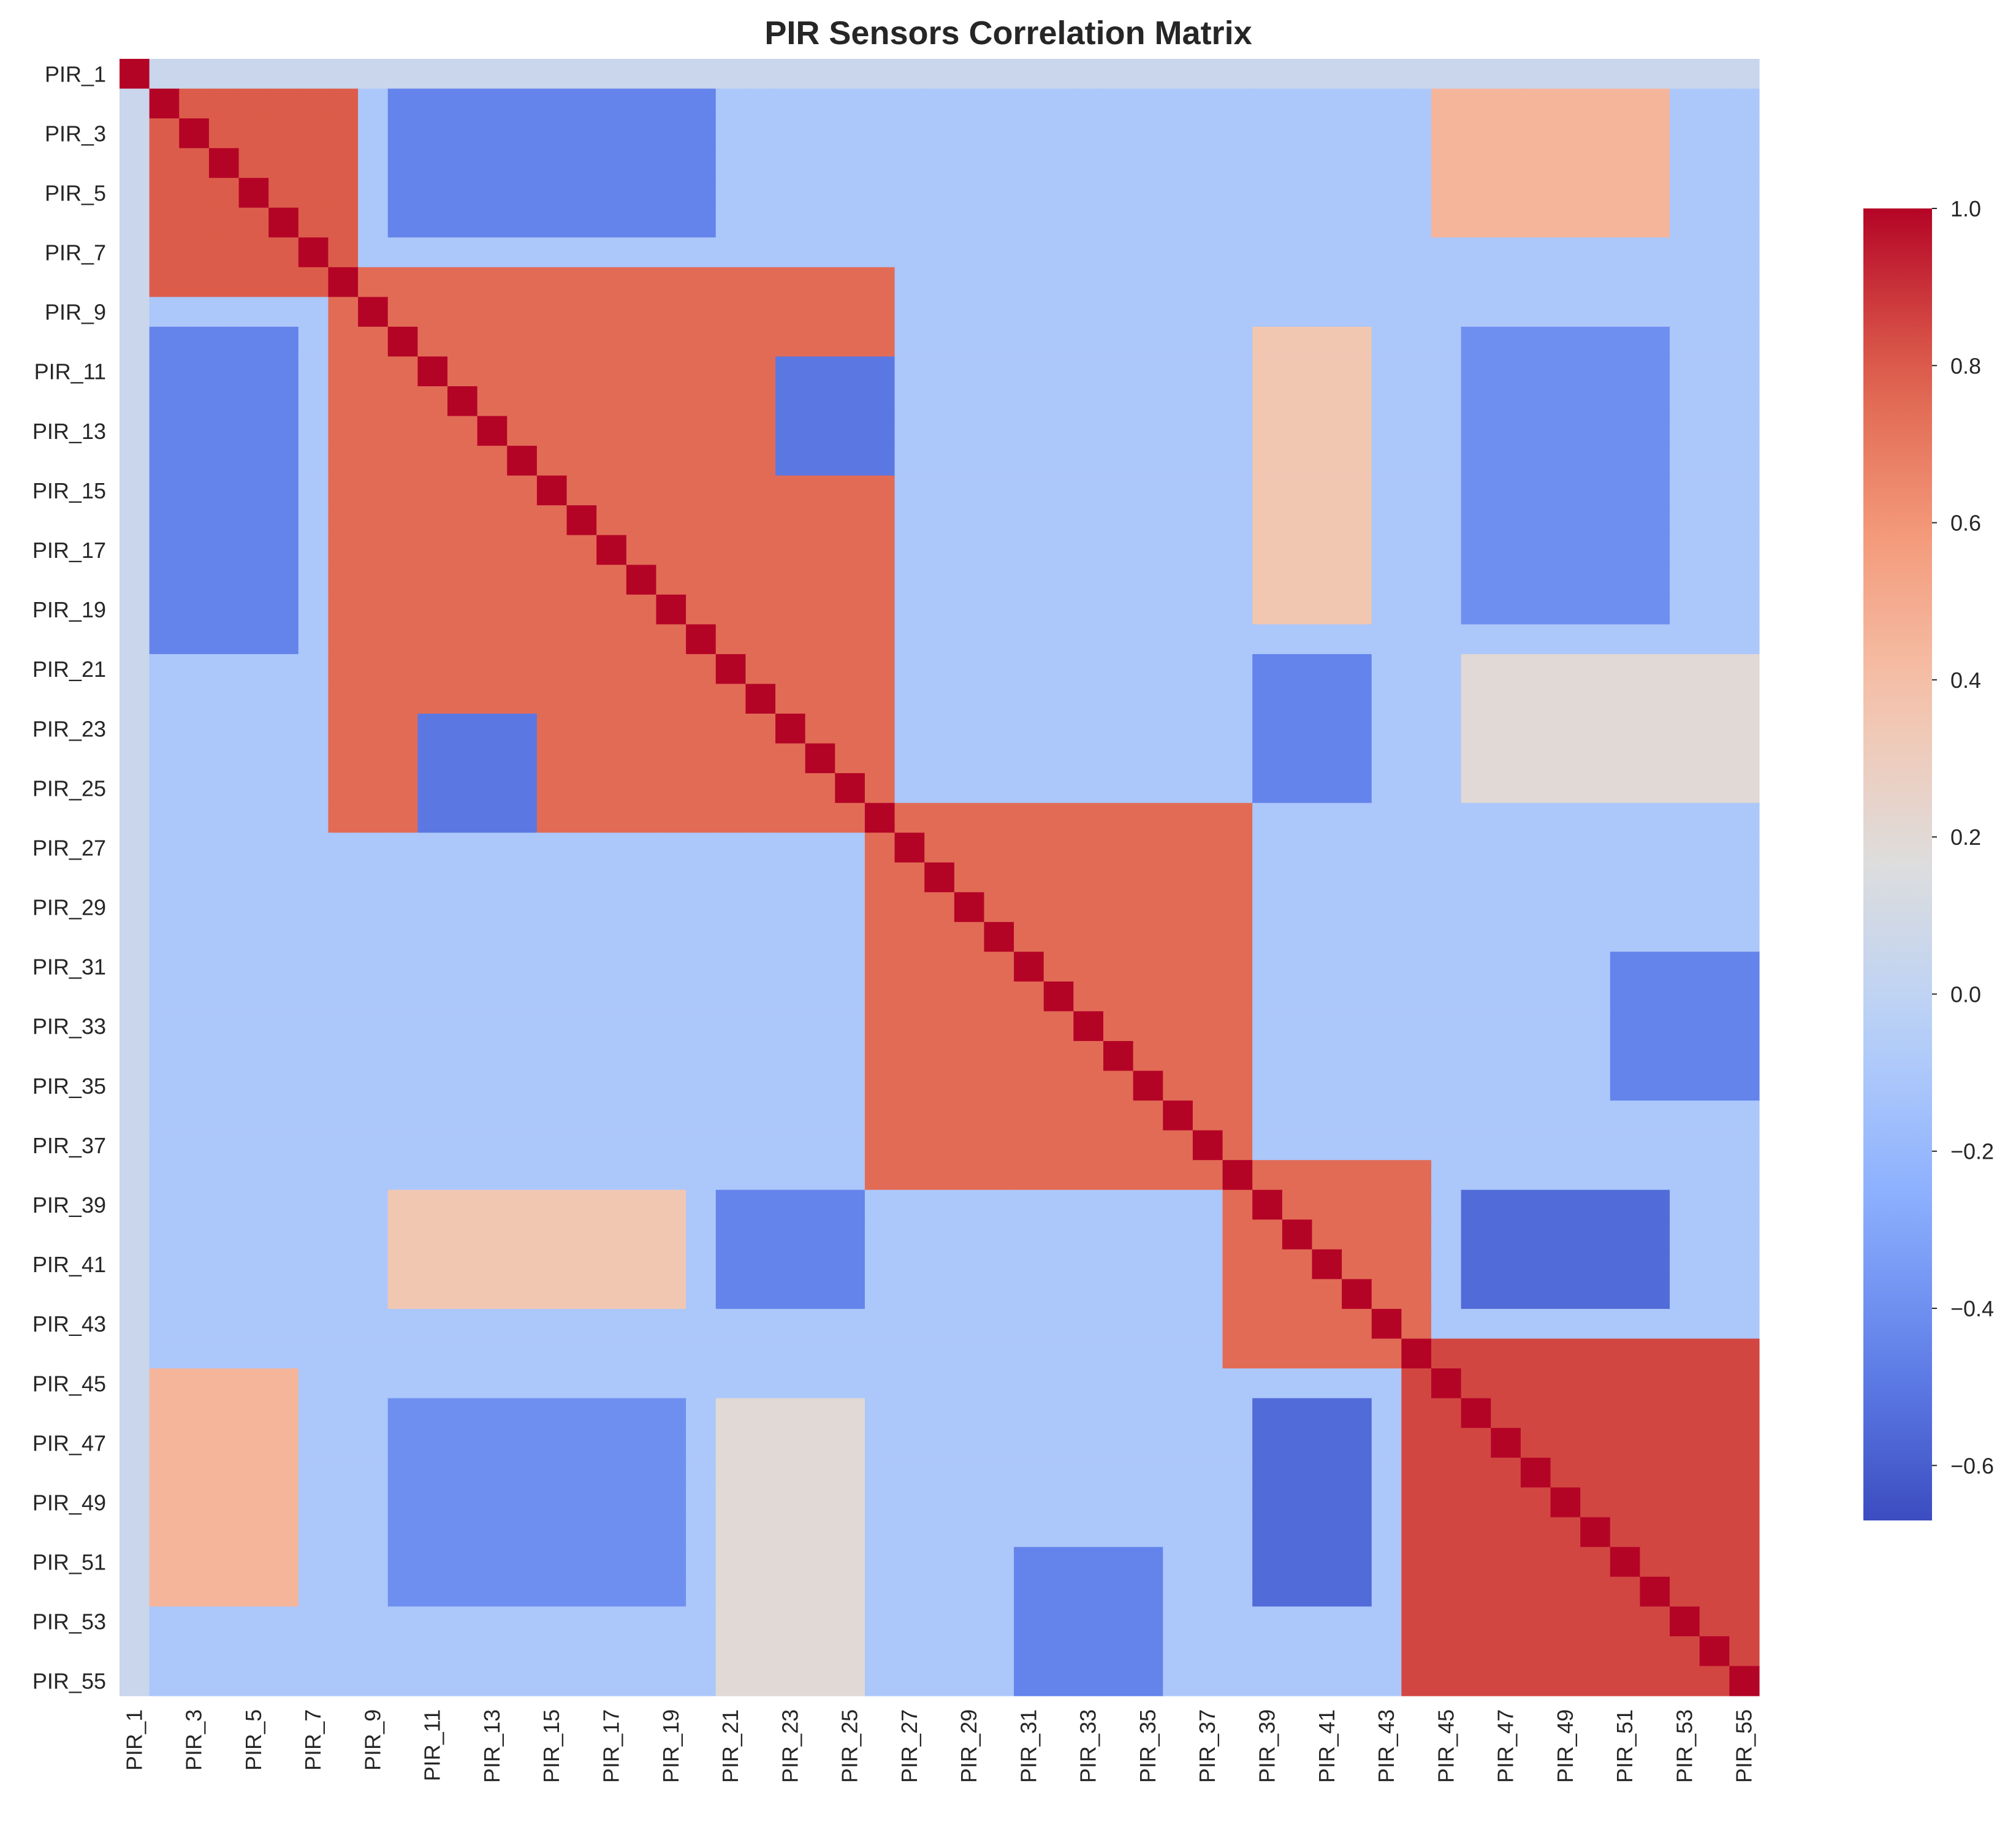 The image size is (2016, 1827). I want to click on colorbar-tick-label: −0.4, so click(1972, 1308).